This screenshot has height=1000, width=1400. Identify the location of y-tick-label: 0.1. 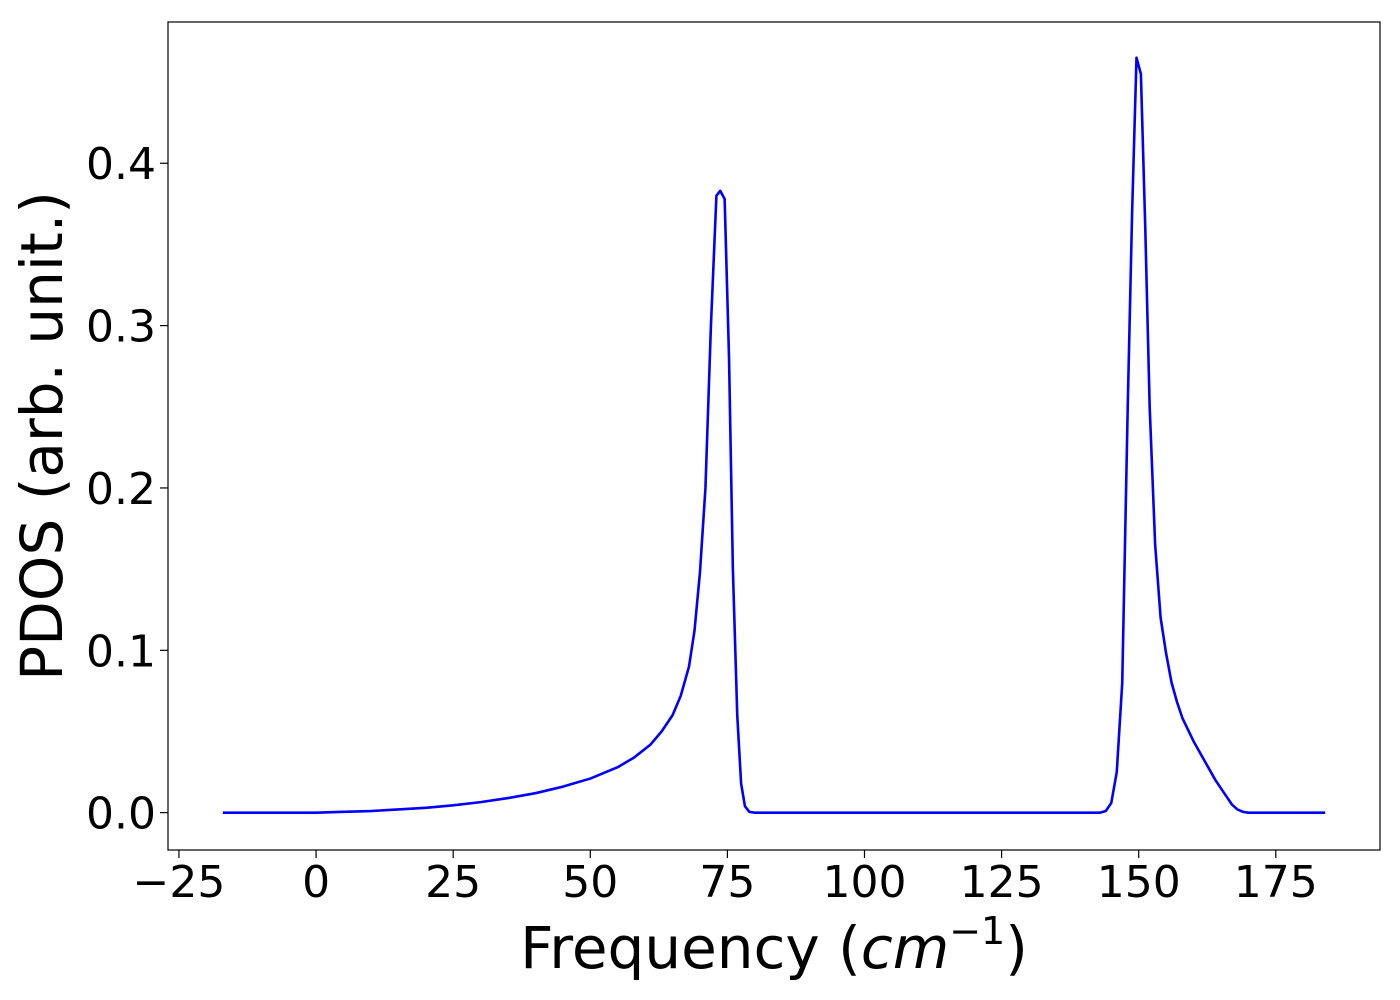
(121, 651).